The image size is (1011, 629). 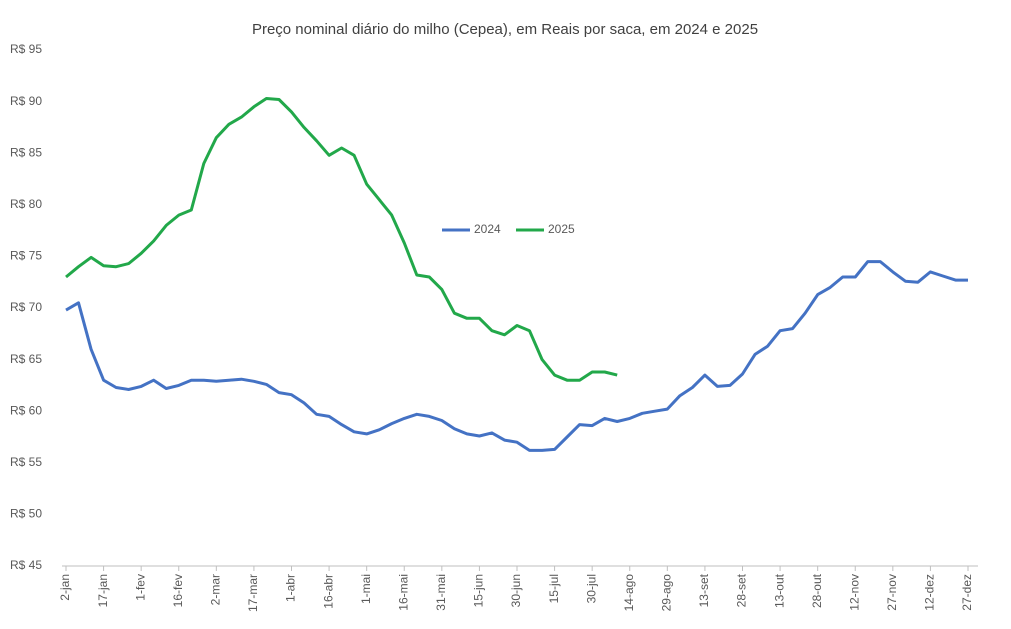 I want to click on x-tick-label: 1-abr, so click(x=291, y=588).